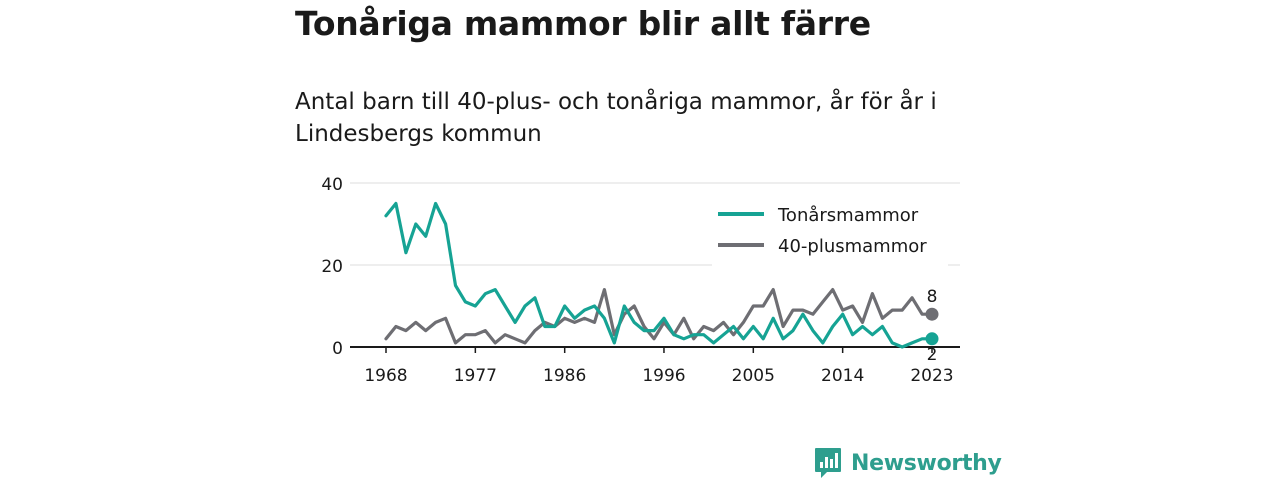 The image size is (1280, 480). Describe the element at coordinates (753, 376) in the screenshot. I see `x-tick-label: 2005` at that location.